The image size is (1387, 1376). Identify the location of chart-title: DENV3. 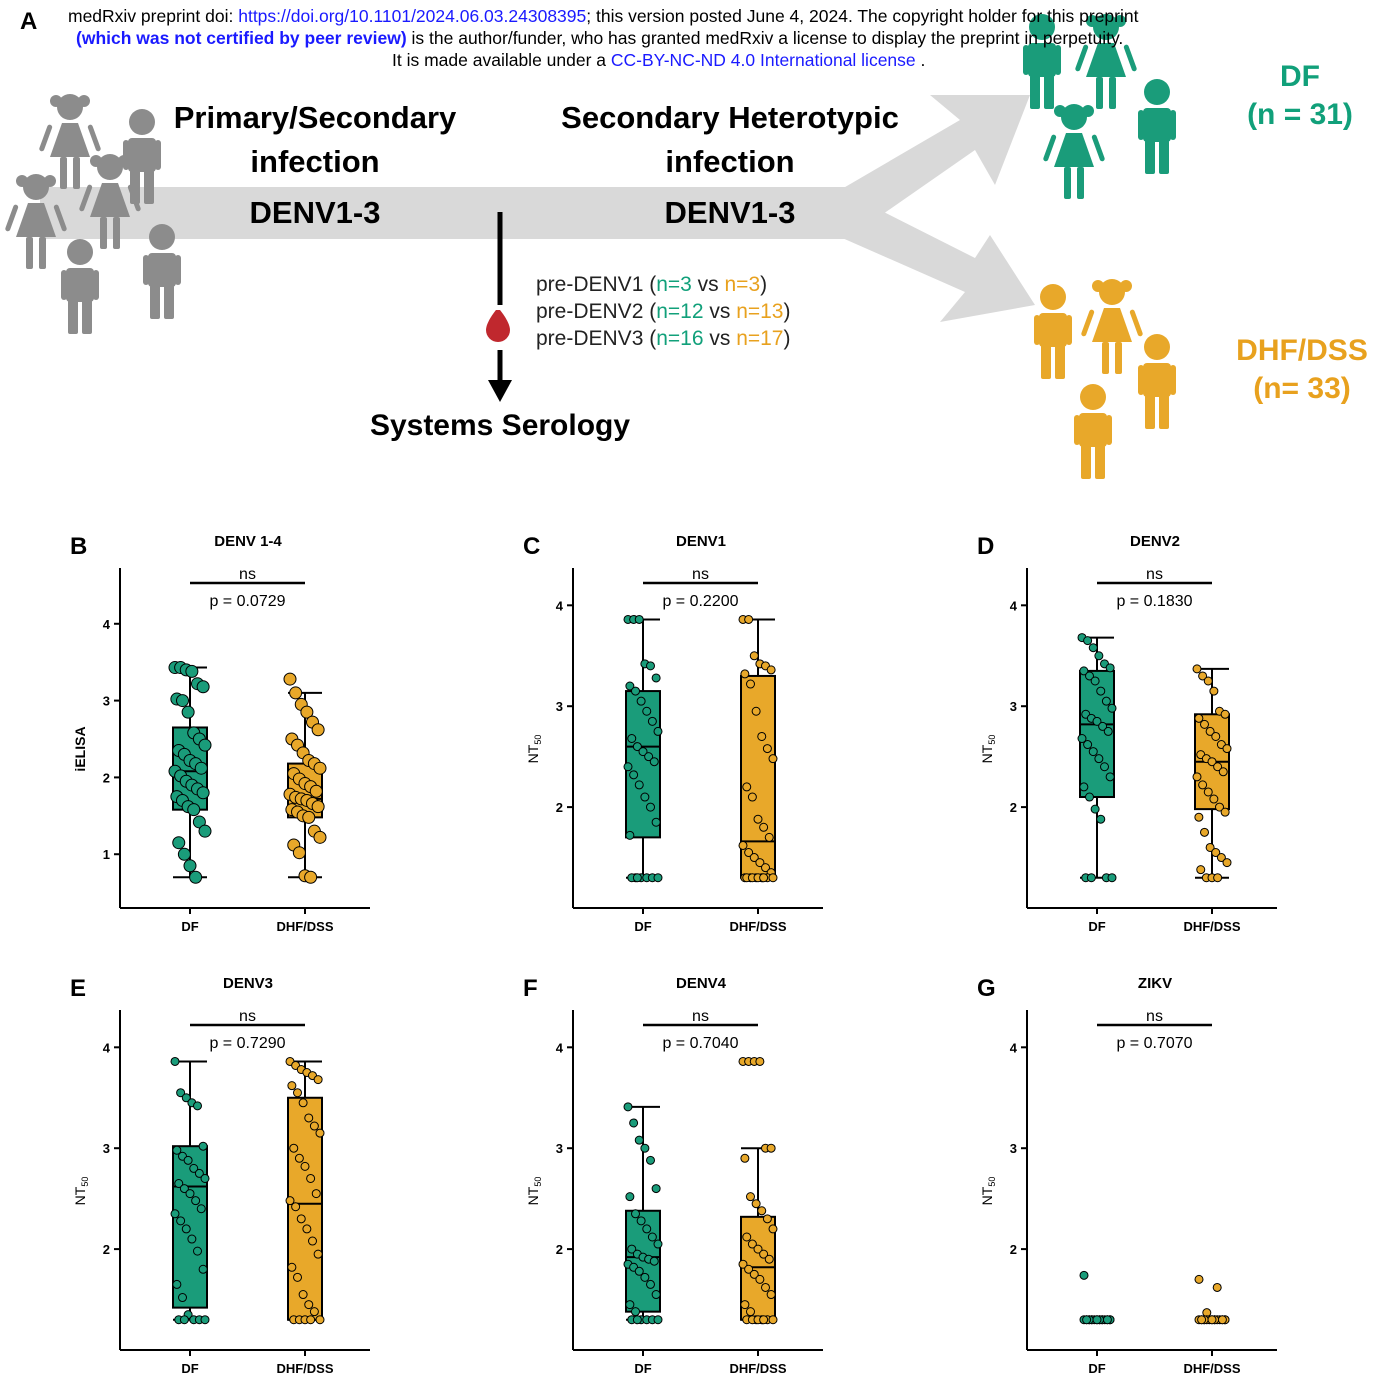
(248, 983).